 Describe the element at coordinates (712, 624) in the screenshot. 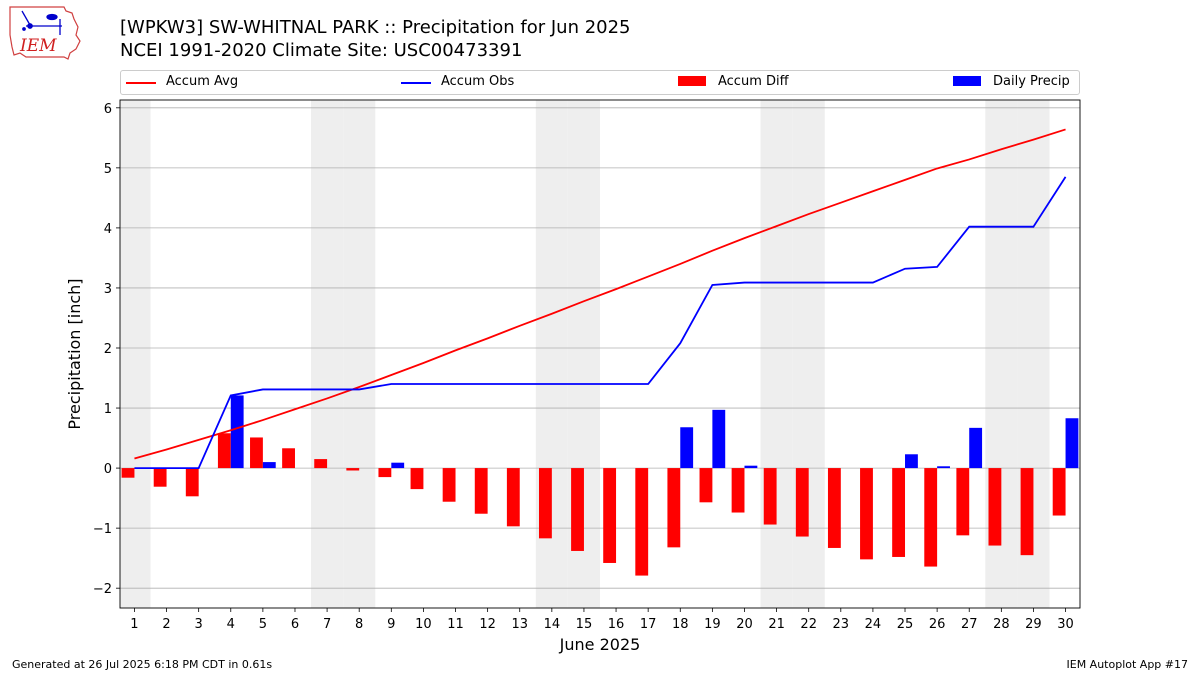

I see `x-tick-label: 19` at that location.